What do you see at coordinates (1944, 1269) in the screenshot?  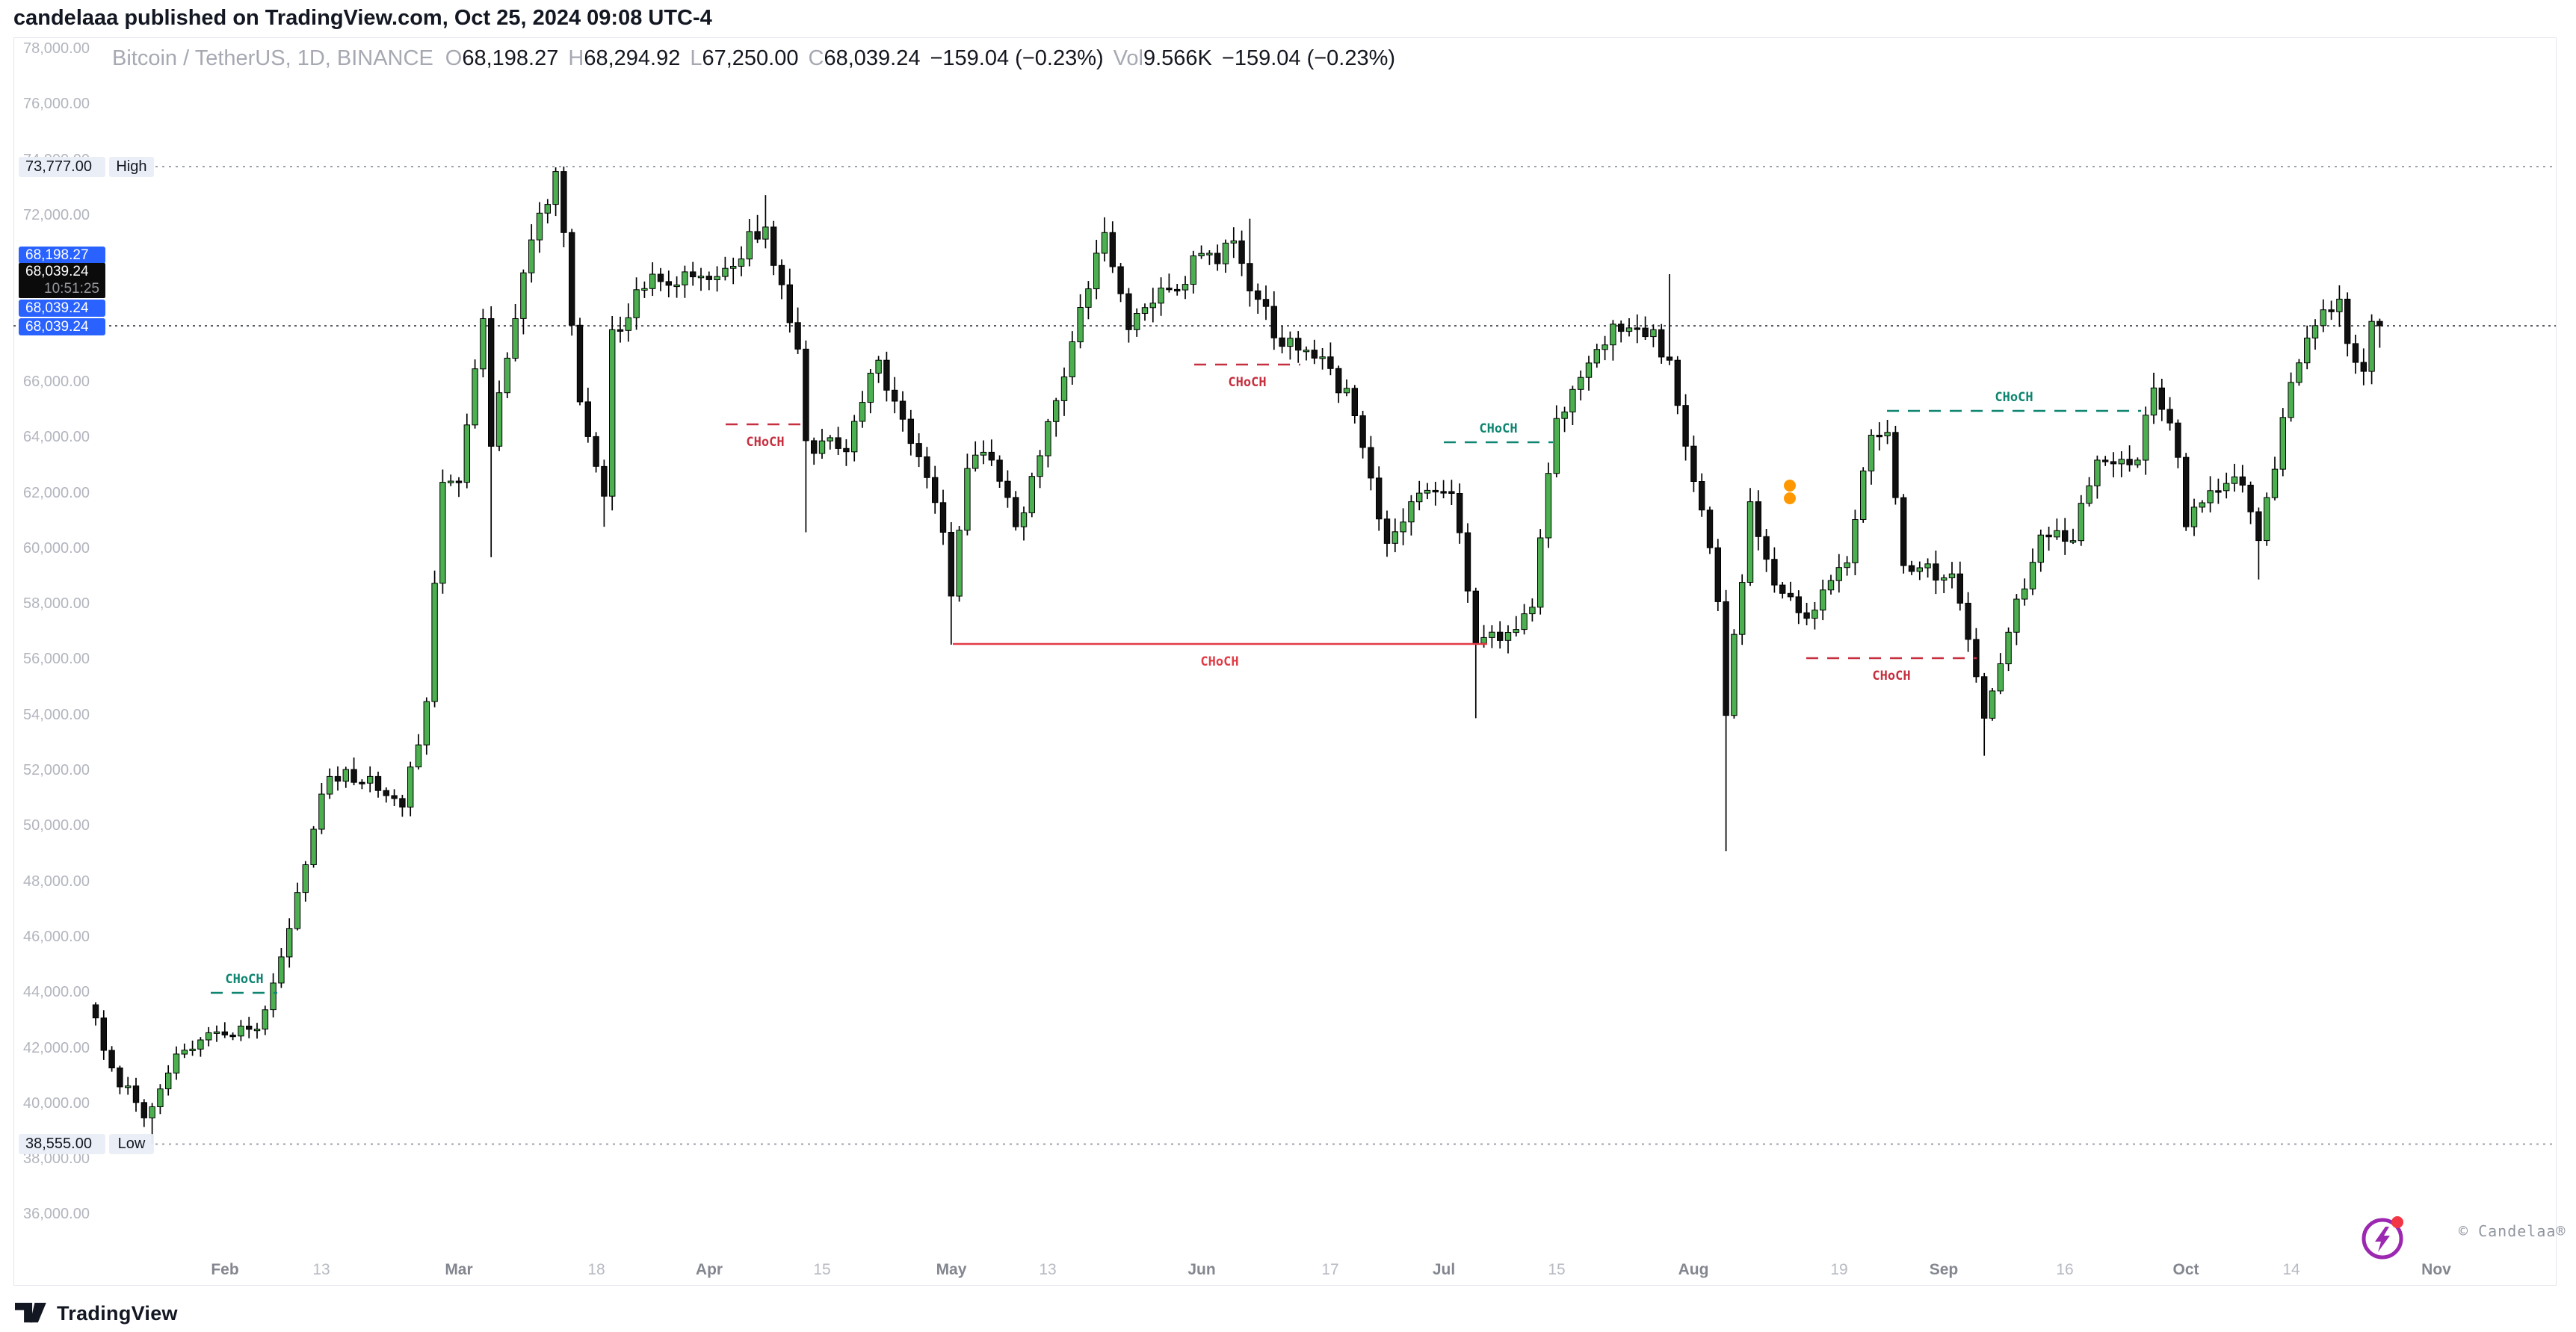 I see `time-tick: Sep` at bounding box center [1944, 1269].